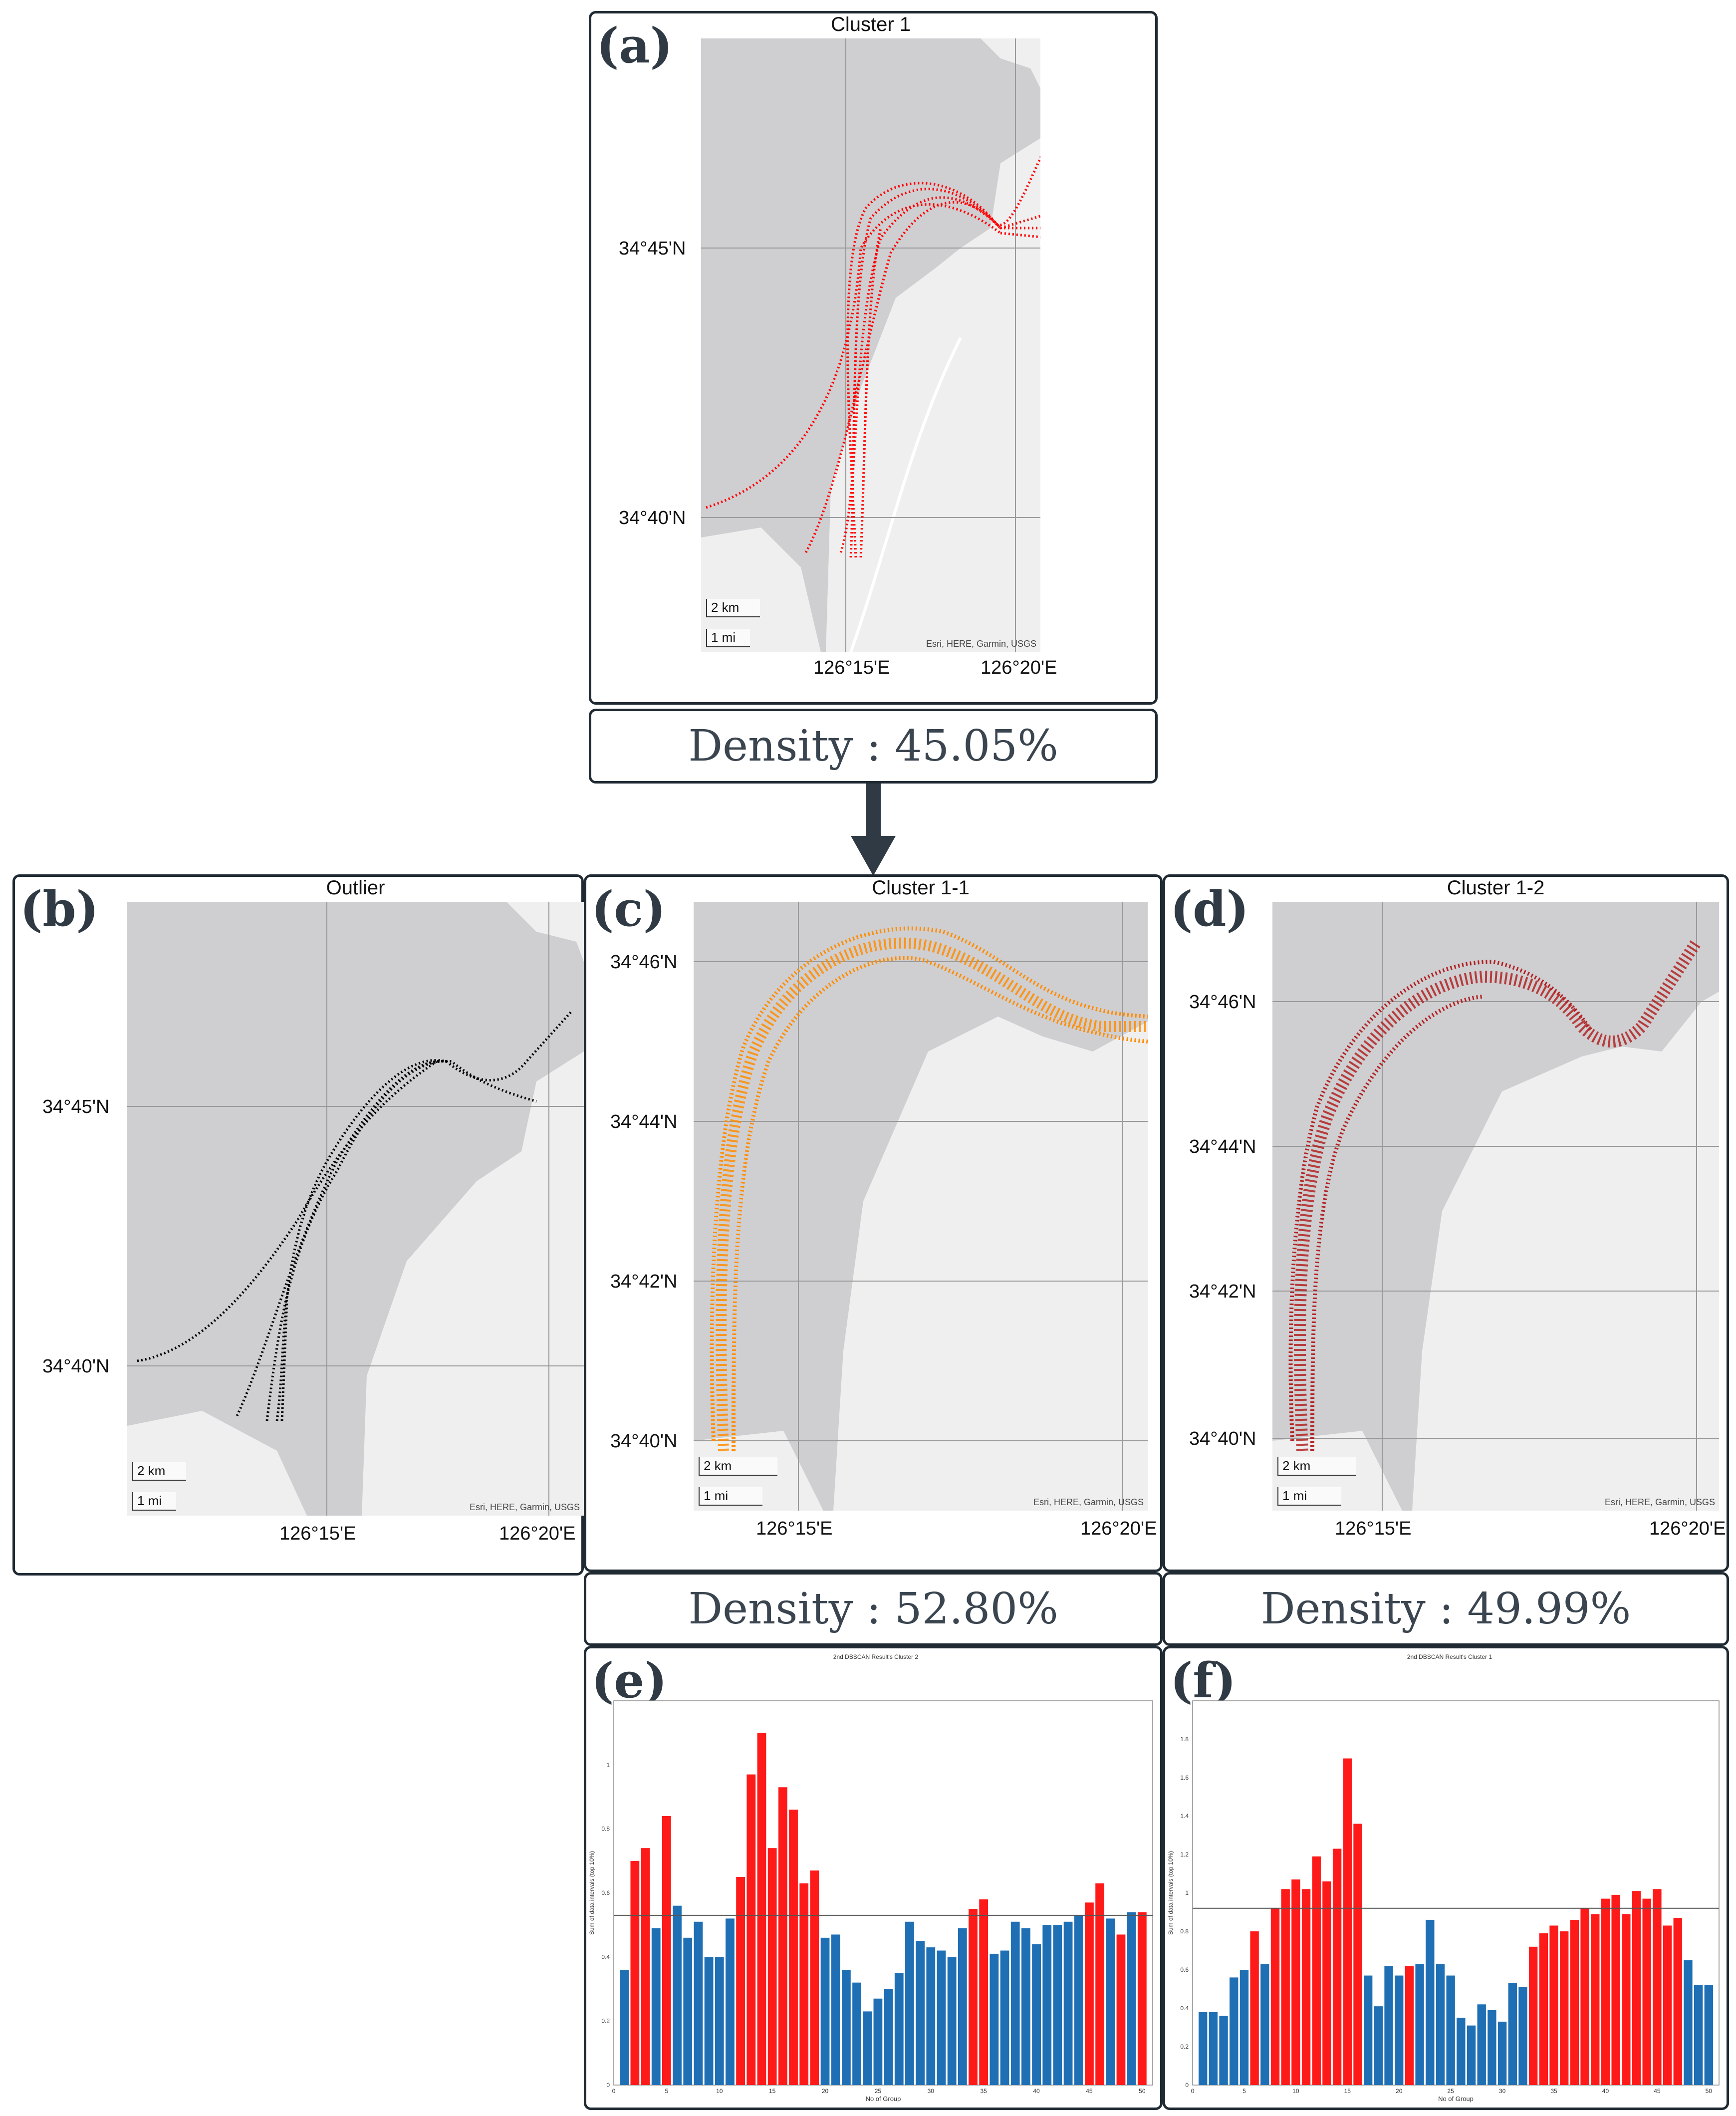  What do you see at coordinates (1118, 1528) in the screenshot?
I see `panel-c-lon-label: 126°20'E` at bounding box center [1118, 1528].